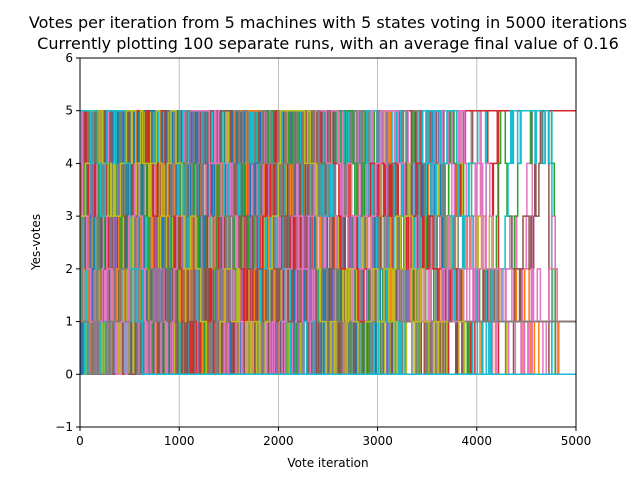  What do you see at coordinates (64, 427) in the screenshot?
I see `y-tick-label: −1` at bounding box center [64, 427].